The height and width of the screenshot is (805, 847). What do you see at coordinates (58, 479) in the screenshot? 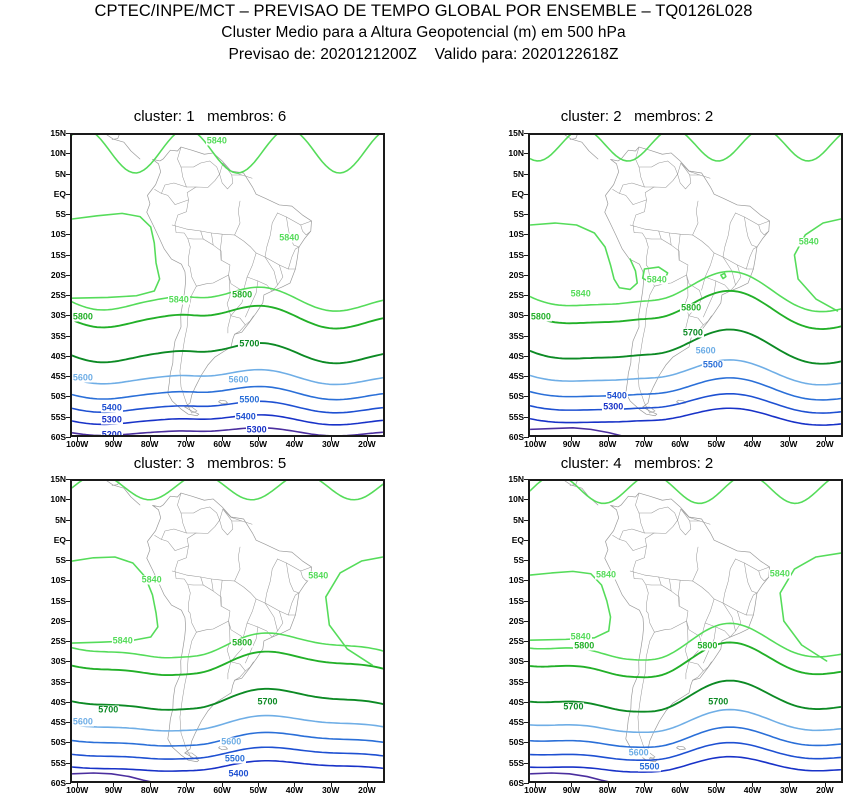
I see `y-axis-tick-label: 15N` at bounding box center [58, 479].